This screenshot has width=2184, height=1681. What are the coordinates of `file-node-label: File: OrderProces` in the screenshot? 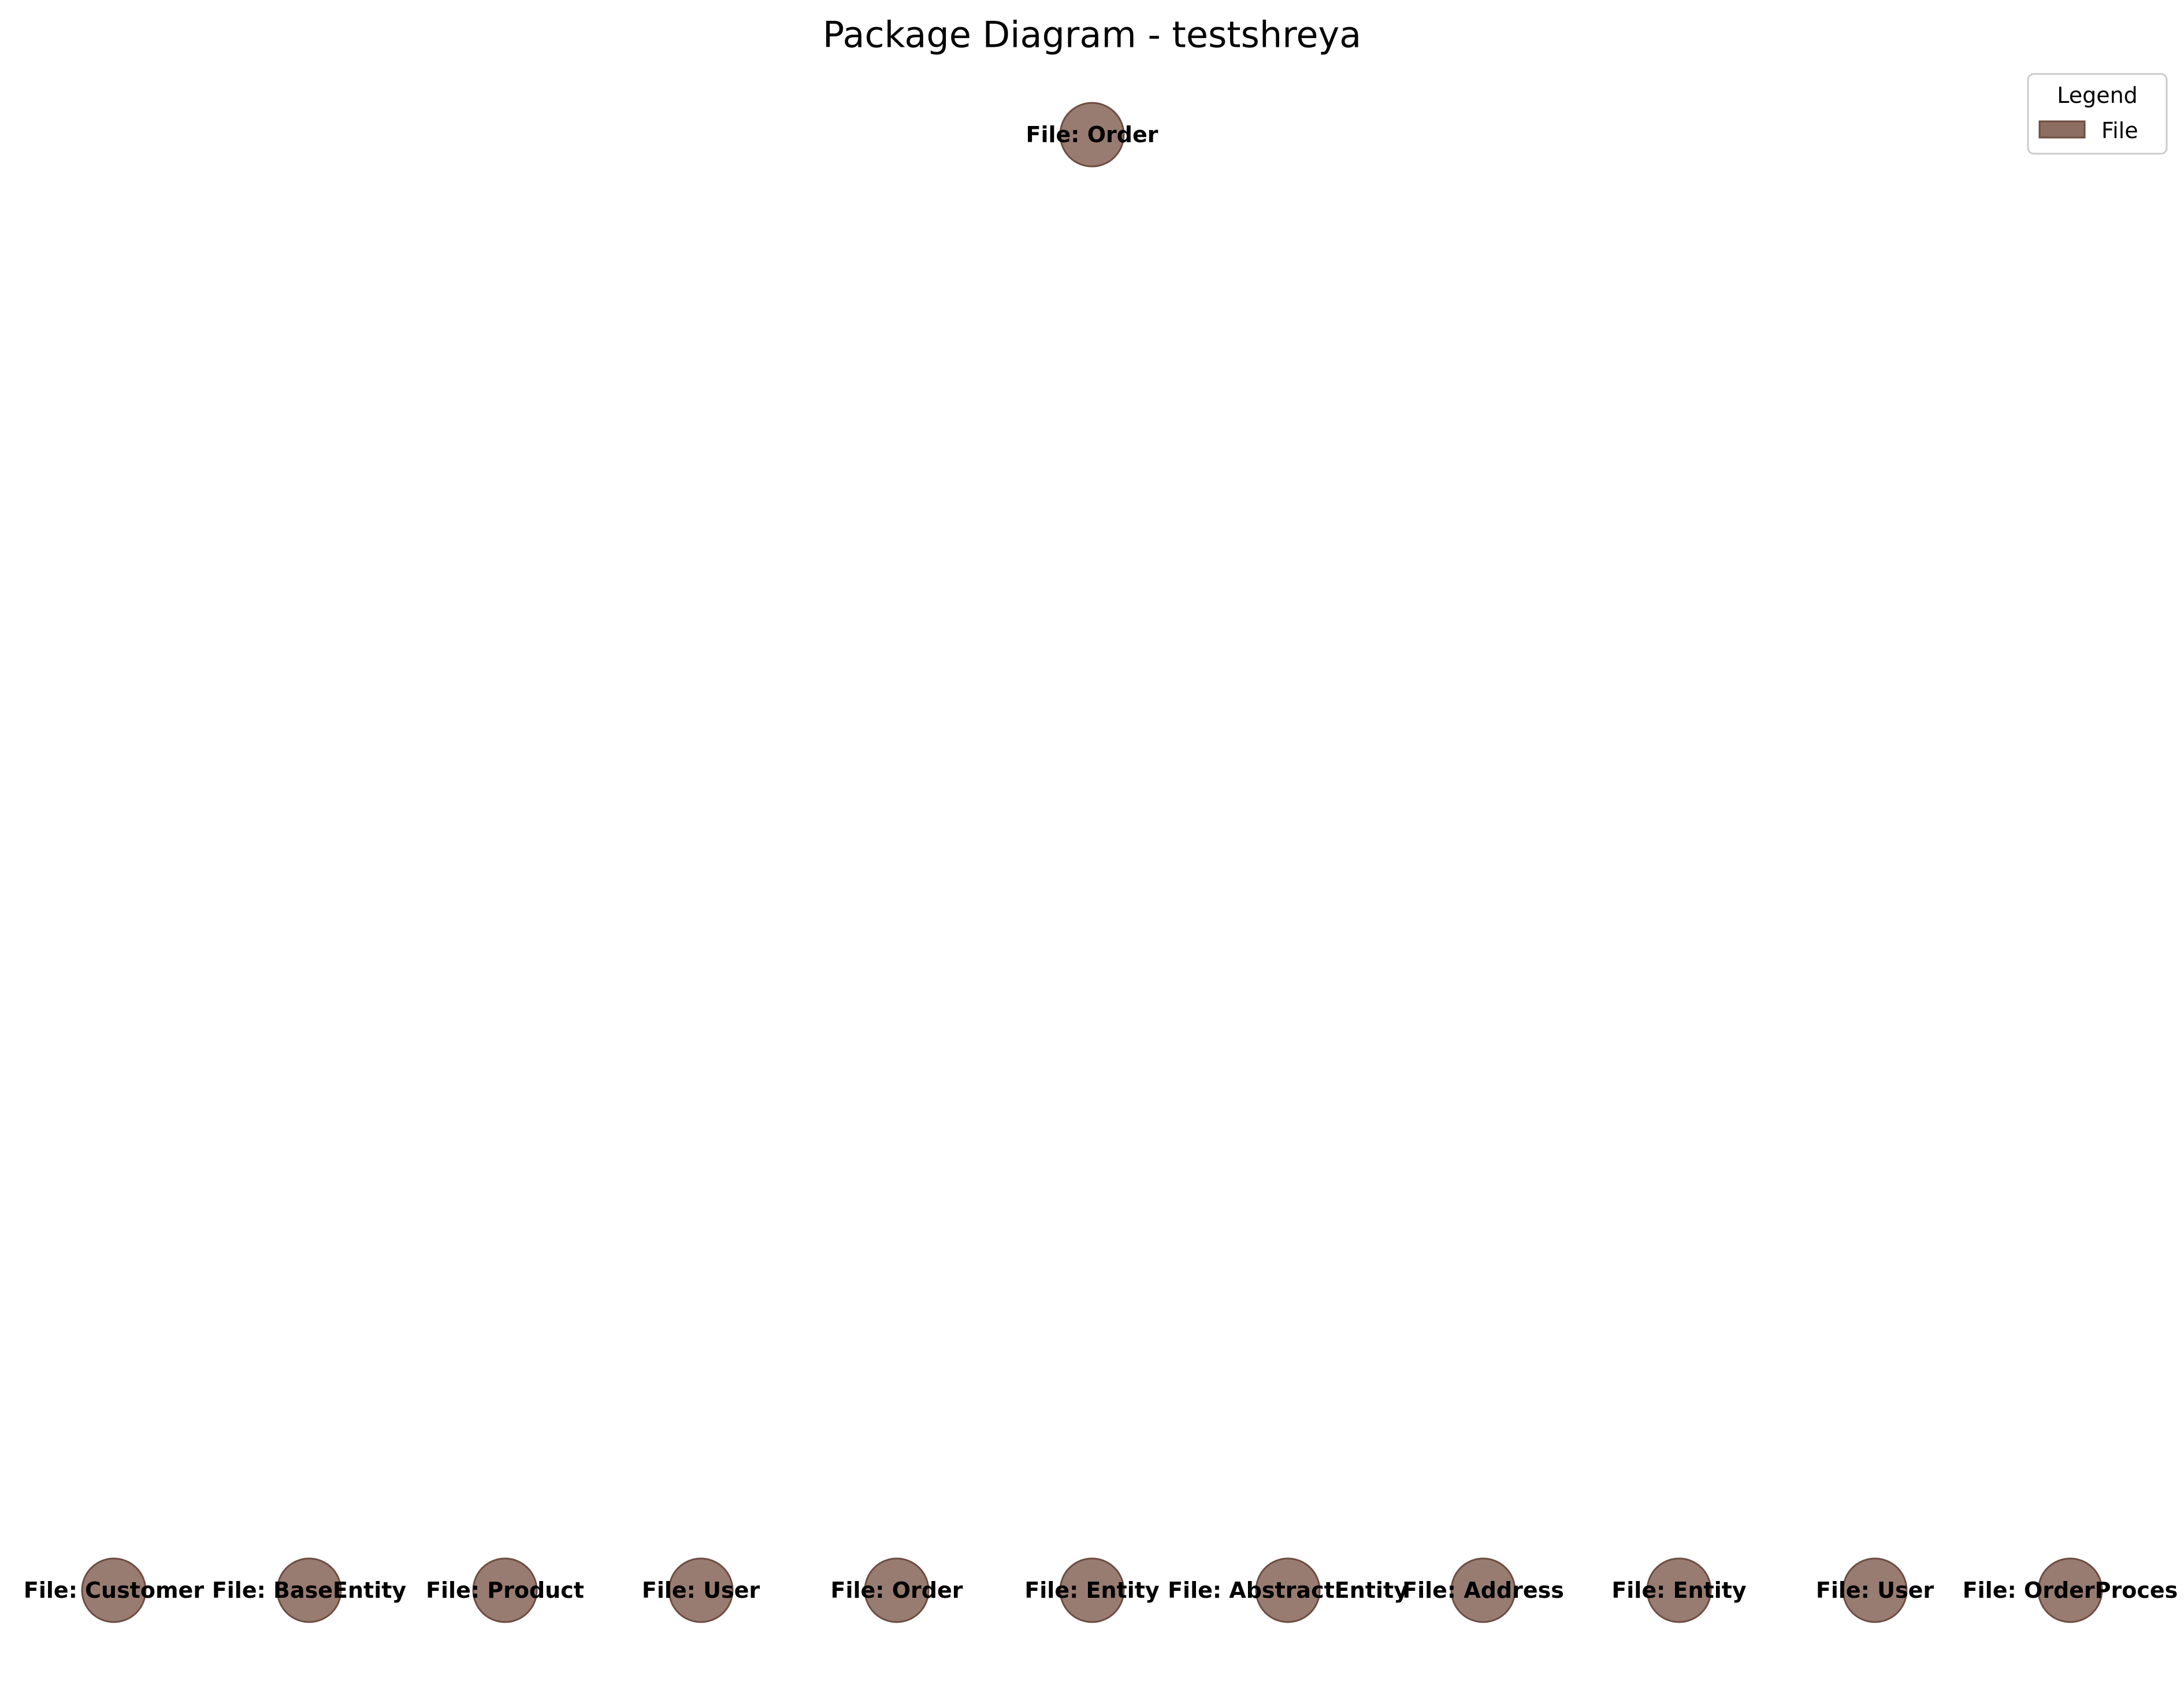 It's located at (2070, 1590).